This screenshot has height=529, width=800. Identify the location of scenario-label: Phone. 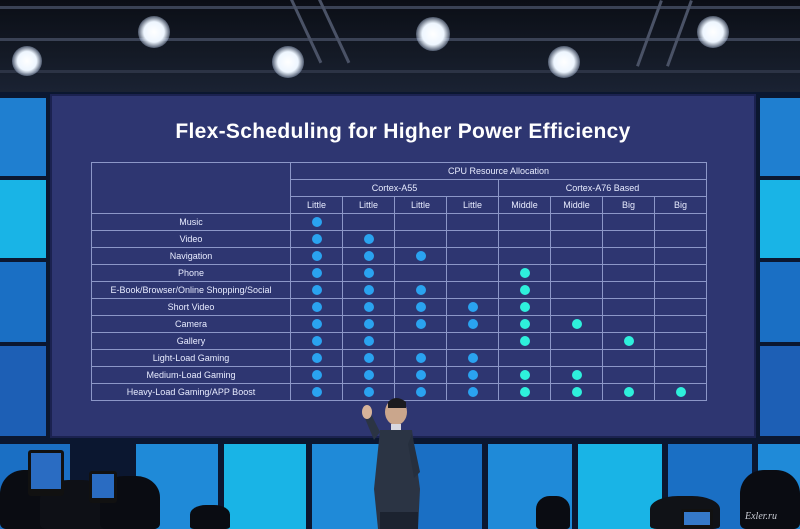
(191, 273).